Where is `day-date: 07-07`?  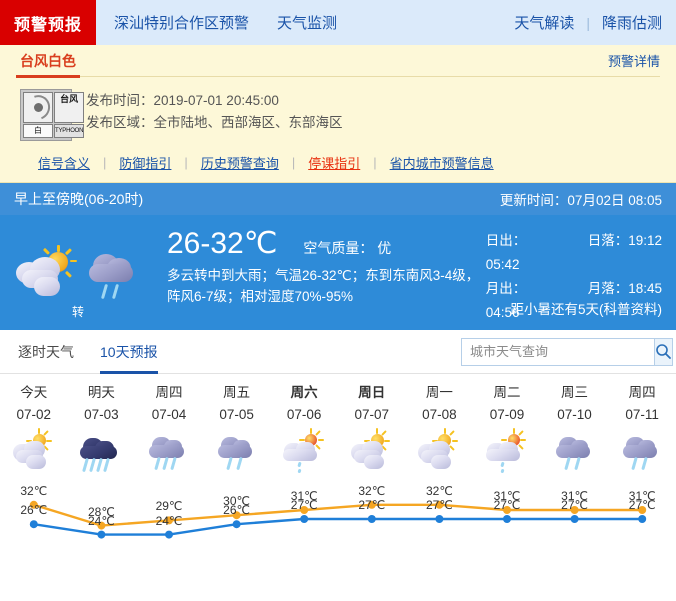 day-date: 07-07 is located at coordinates (372, 414).